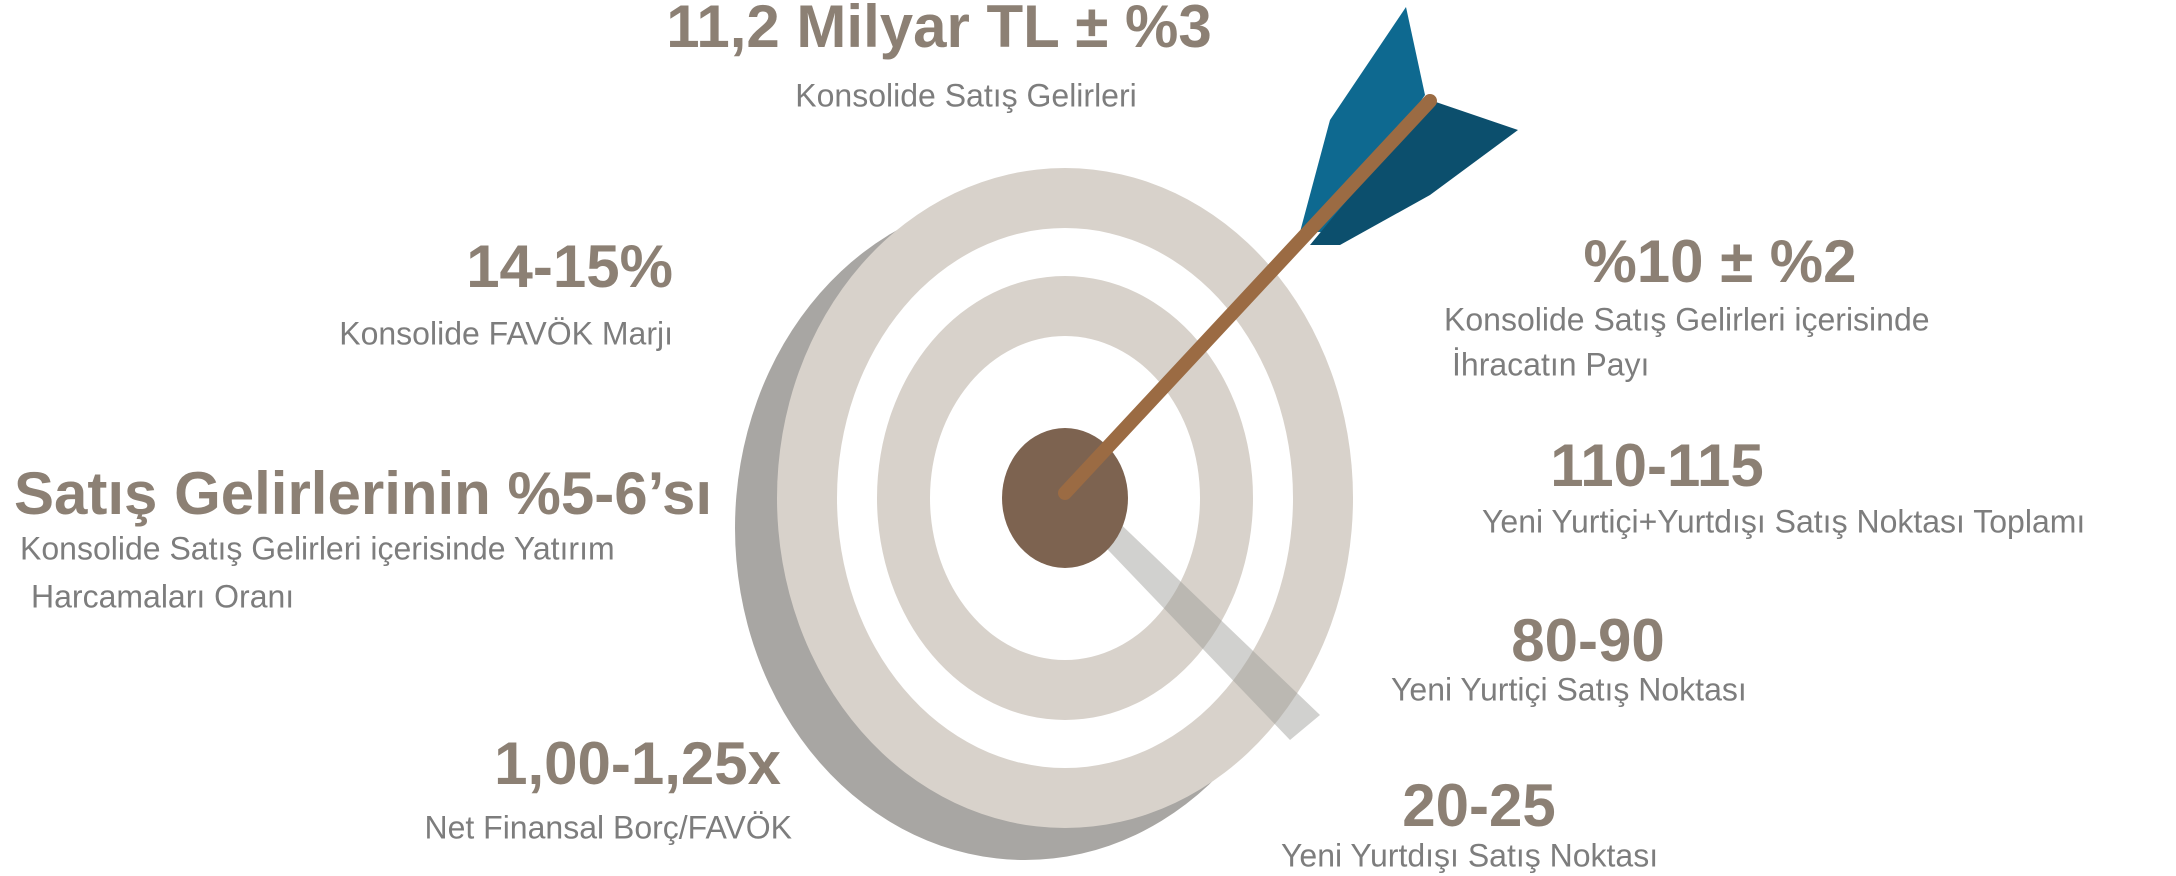 The height and width of the screenshot is (876, 2176). What do you see at coordinates (1478, 805) in the screenshot?
I see `metric-value: 20-25` at bounding box center [1478, 805].